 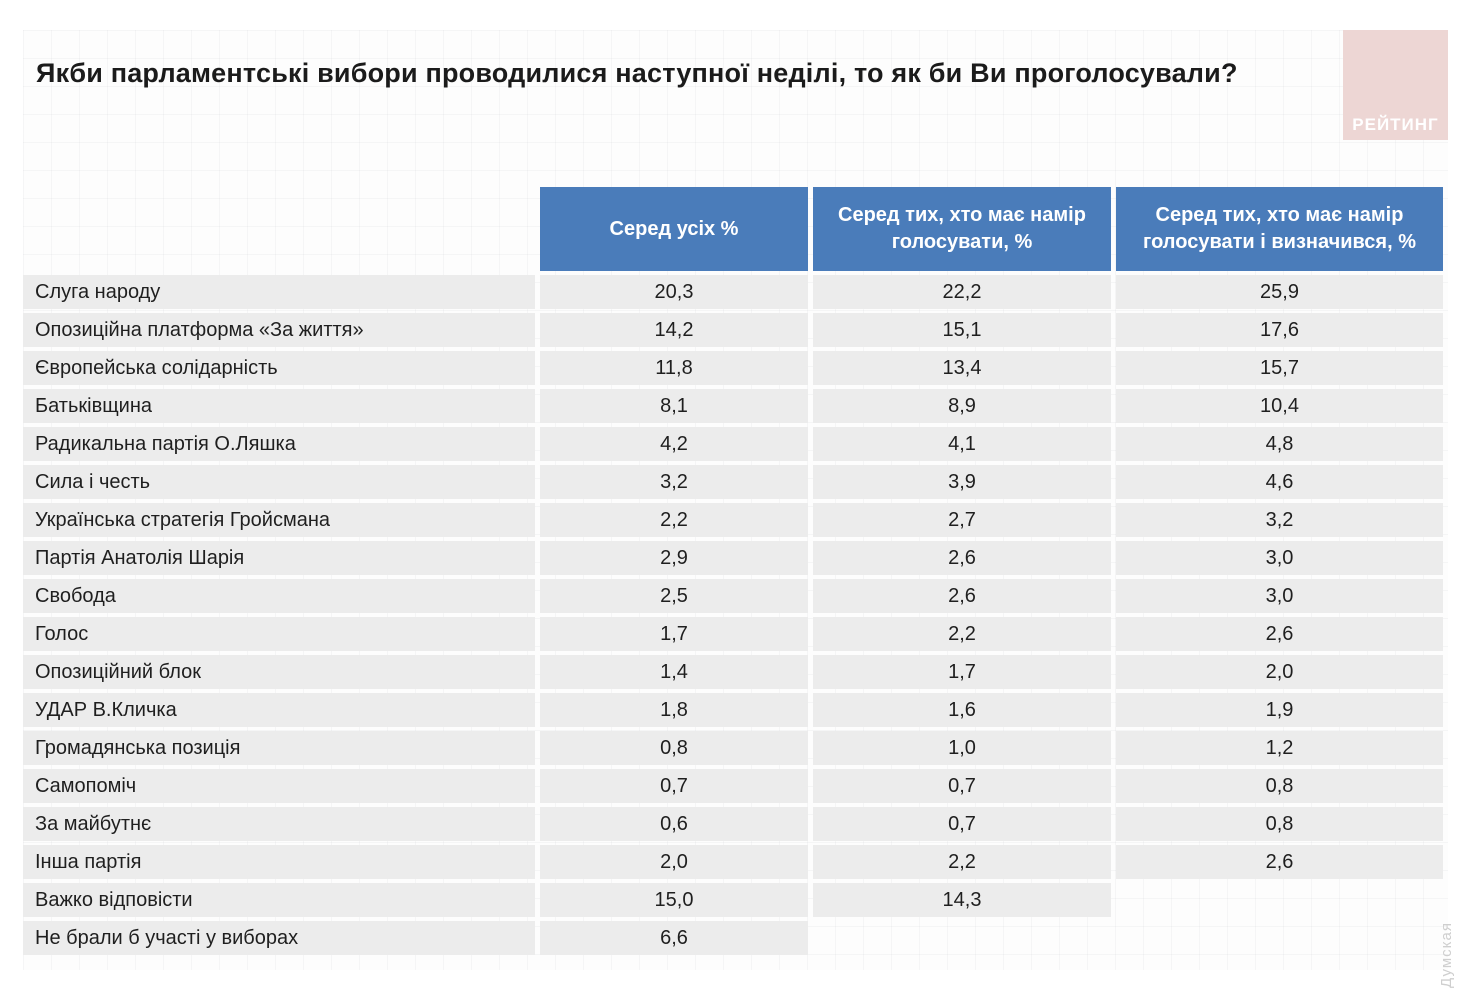 What do you see at coordinates (1279, 292) in the screenshot?
I see `value-cell: 25,9` at bounding box center [1279, 292].